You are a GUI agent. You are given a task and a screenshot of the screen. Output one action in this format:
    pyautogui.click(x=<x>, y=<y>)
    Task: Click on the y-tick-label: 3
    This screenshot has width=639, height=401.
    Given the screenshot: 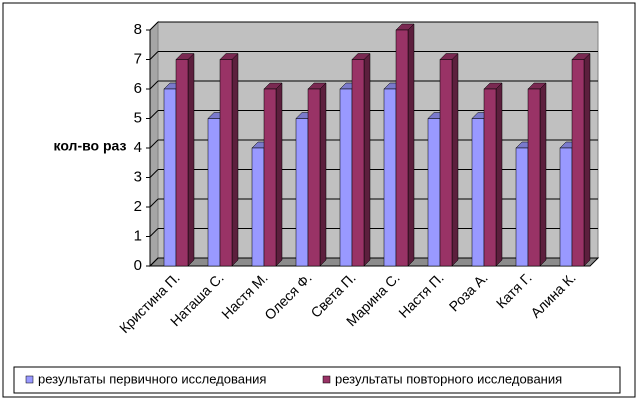 What is the action you would take?
    pyautogui.click(x=138, y=176)
    